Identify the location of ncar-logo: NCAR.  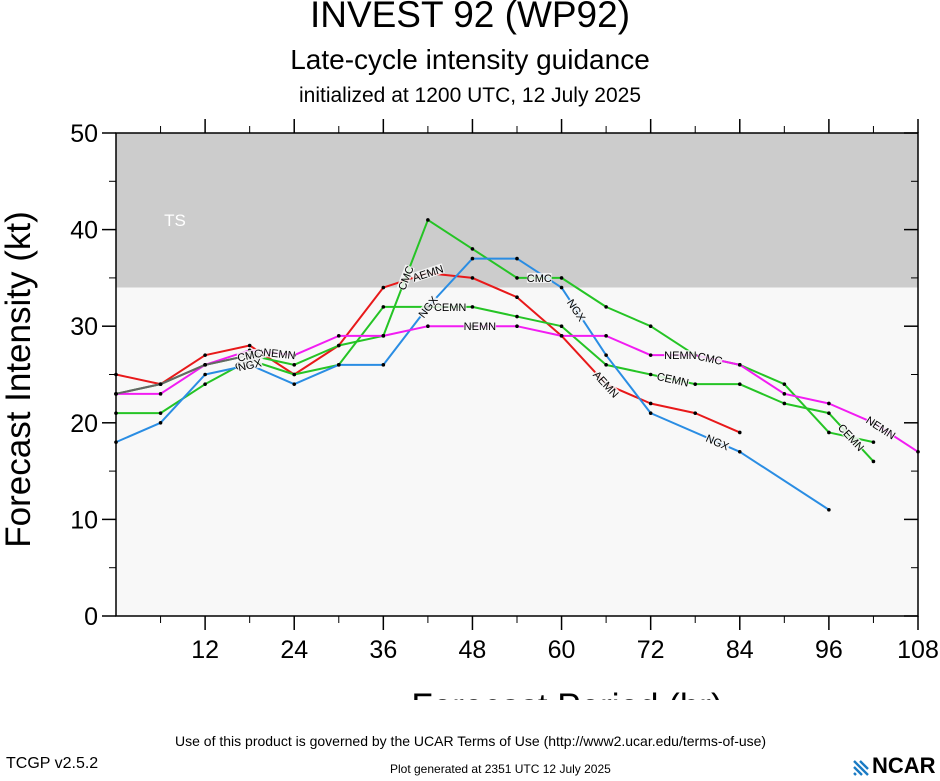
(895, 767).